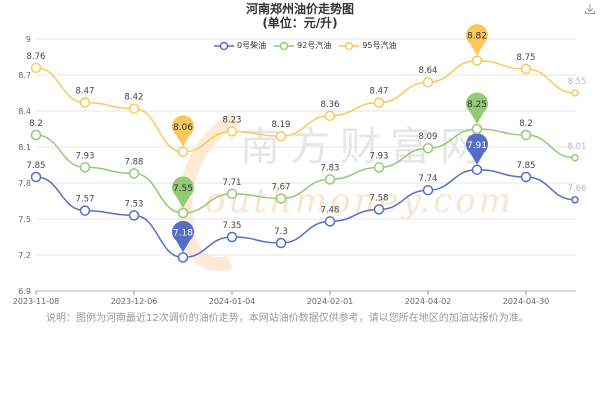  I want to click on legend-item-0: 0号柴油, so click(240, 45).